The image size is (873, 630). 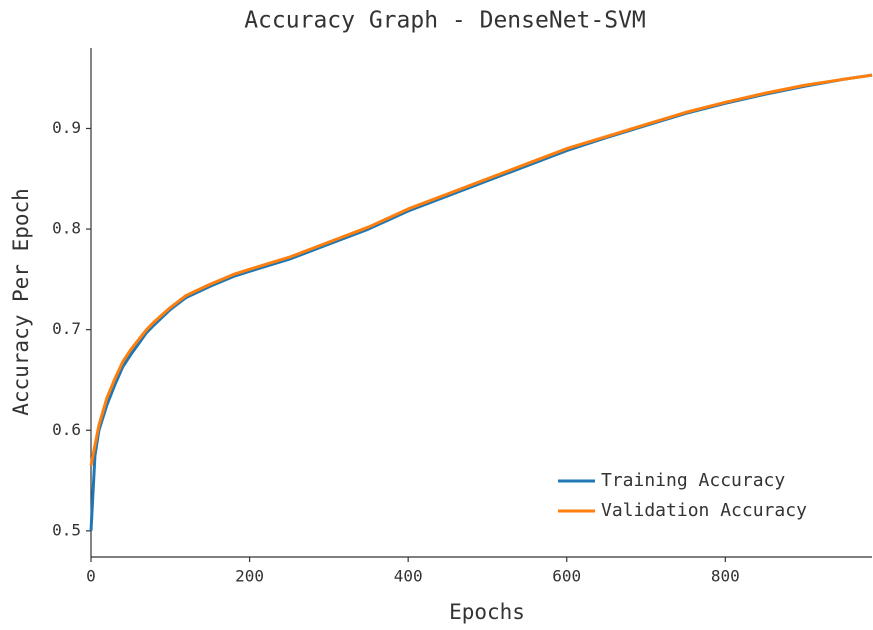 What do you see at coordinates (66, 228) in the screenshot?
I see `y-tick-label: 0.8` at bounding box center [66, 228].